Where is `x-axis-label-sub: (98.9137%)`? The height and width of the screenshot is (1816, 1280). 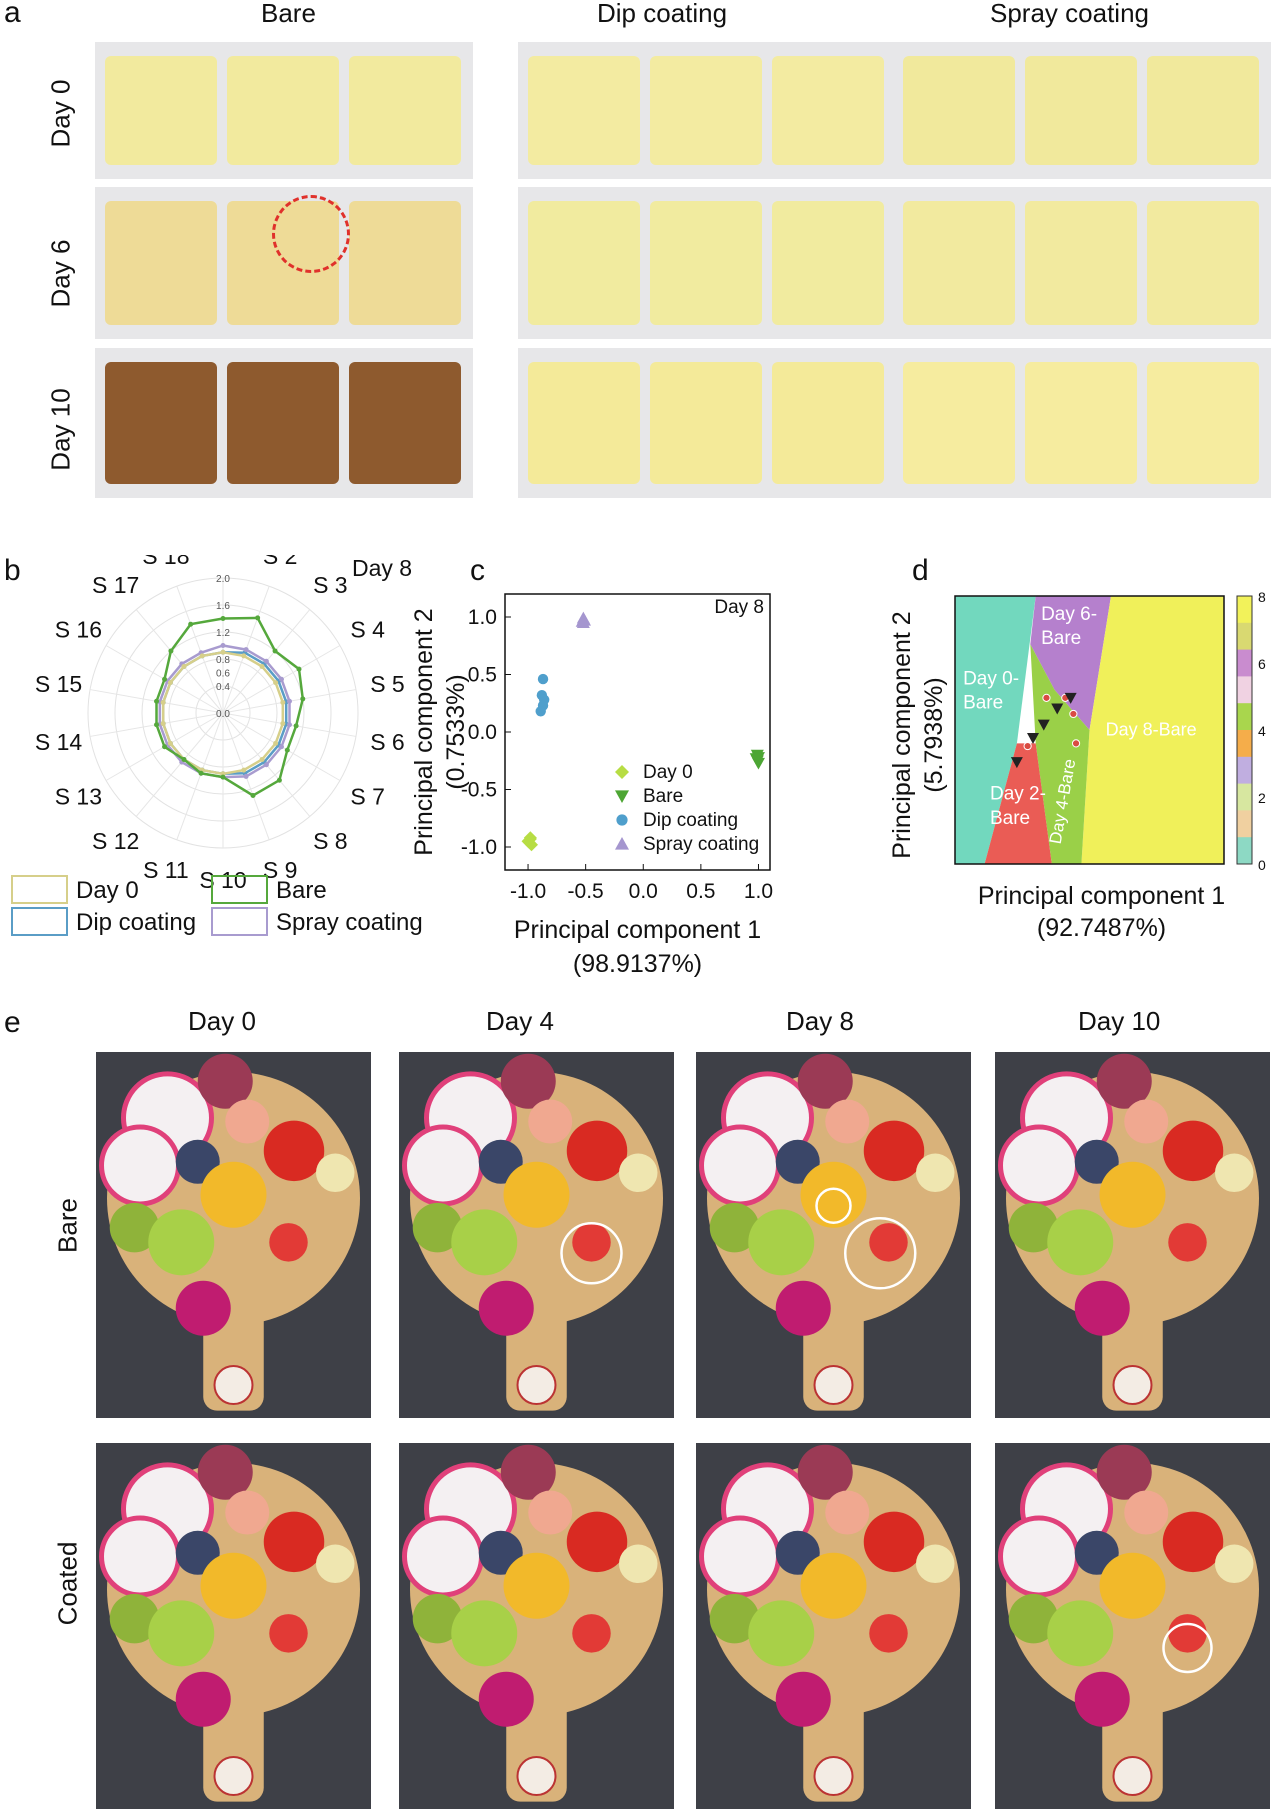
x-axis-label-sub: (98.9137%) is located at coordinates (637, 964).